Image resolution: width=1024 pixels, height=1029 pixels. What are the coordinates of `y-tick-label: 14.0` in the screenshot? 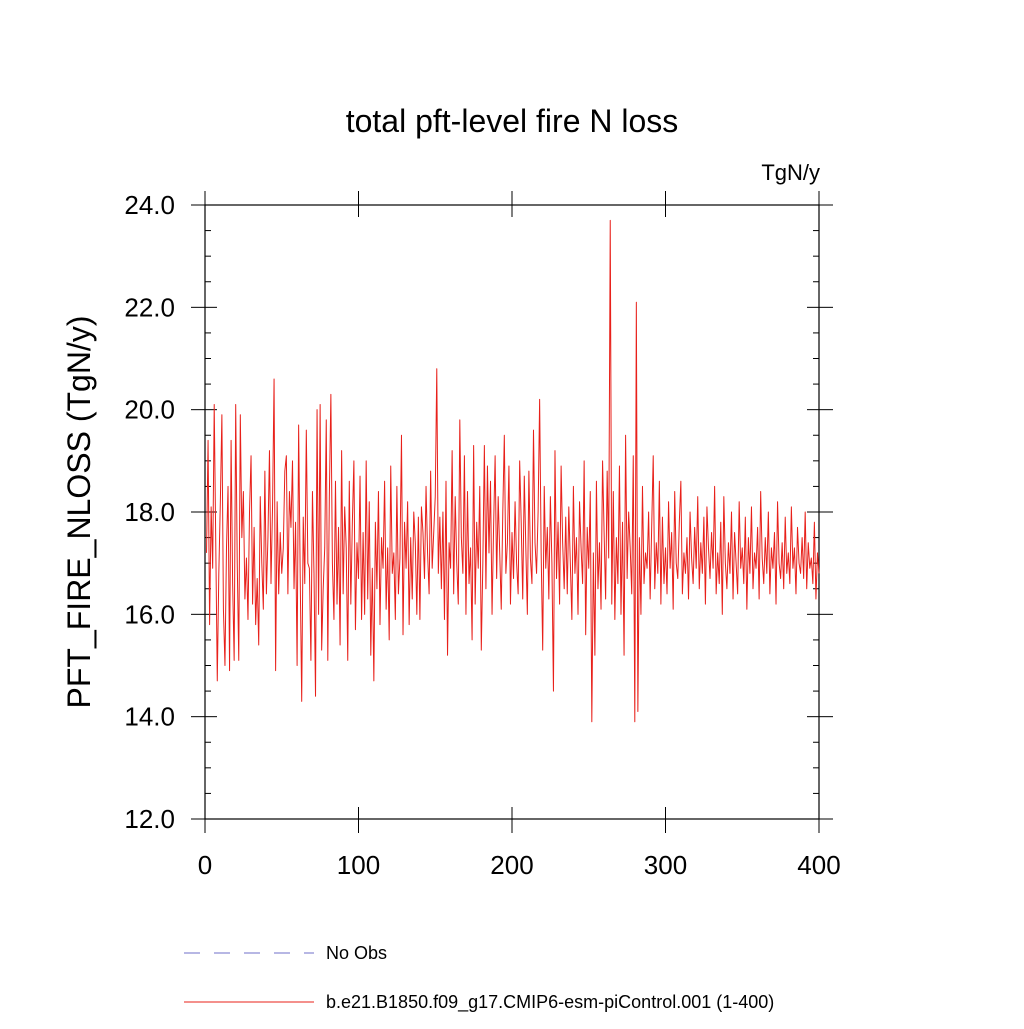 It's located at (149, 717).